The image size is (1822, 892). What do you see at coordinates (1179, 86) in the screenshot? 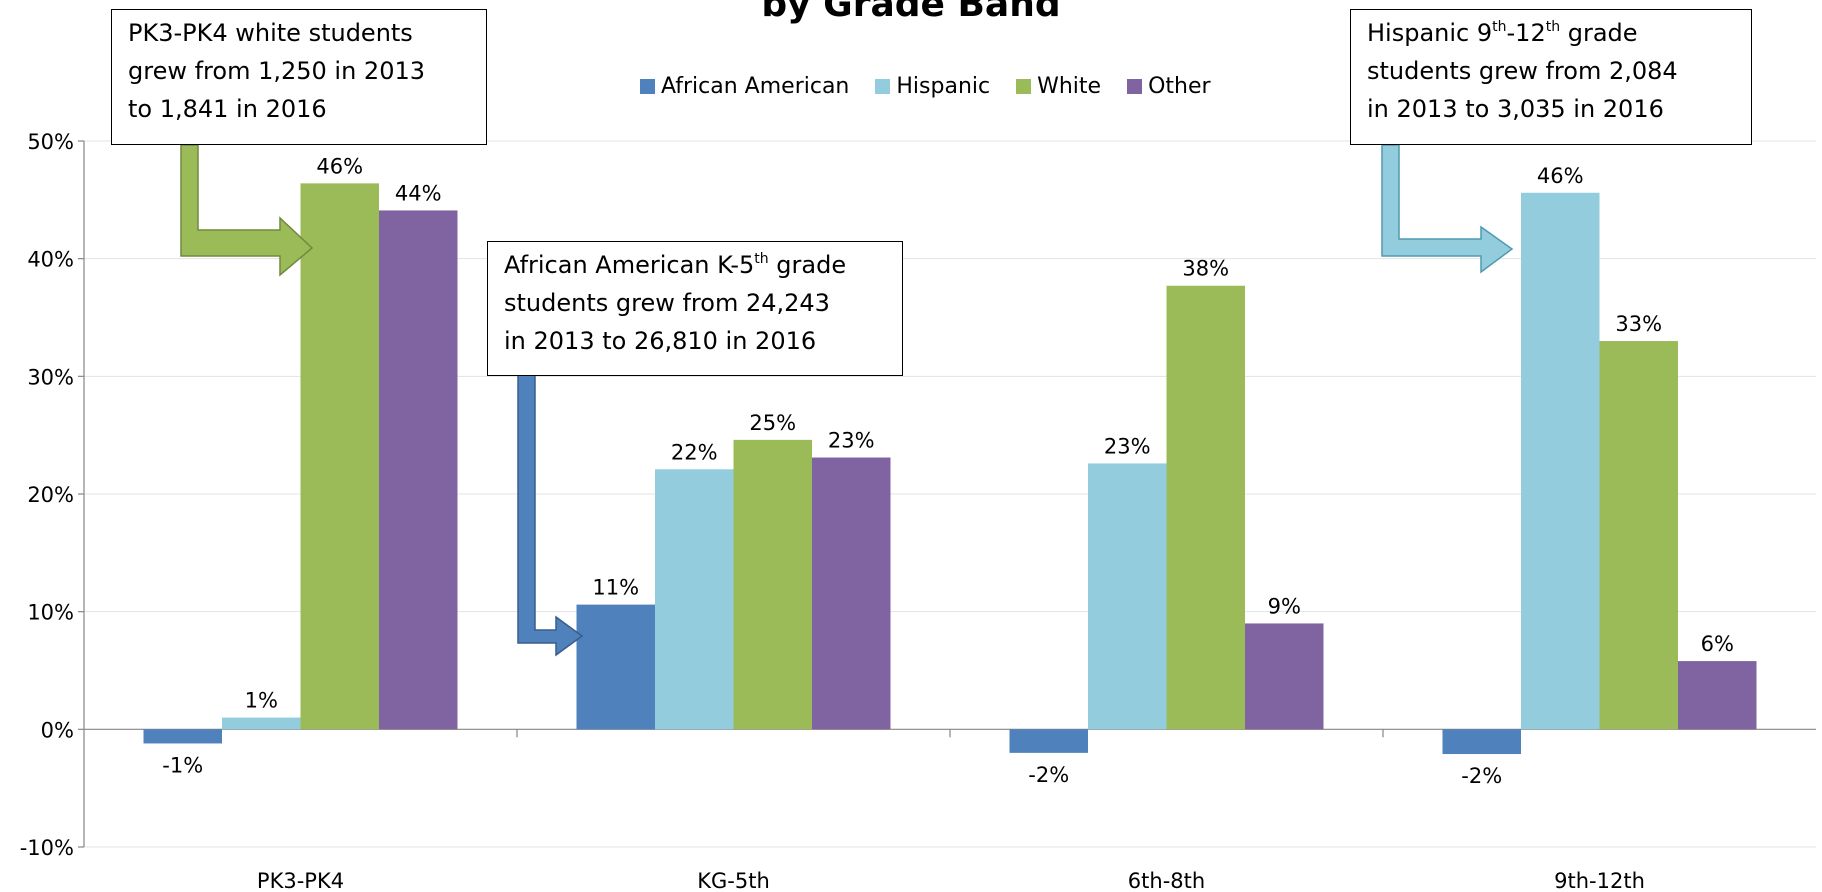
I see `legend-label: Other` at bounding box center [1179, 86].